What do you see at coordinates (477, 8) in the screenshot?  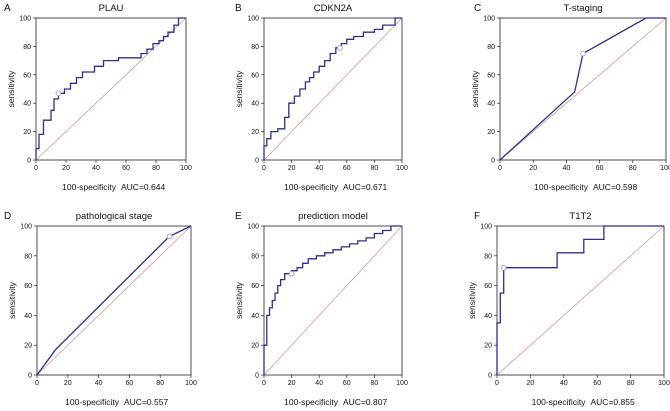 I see `panel-letter: C` at bounding box center [477, 8].